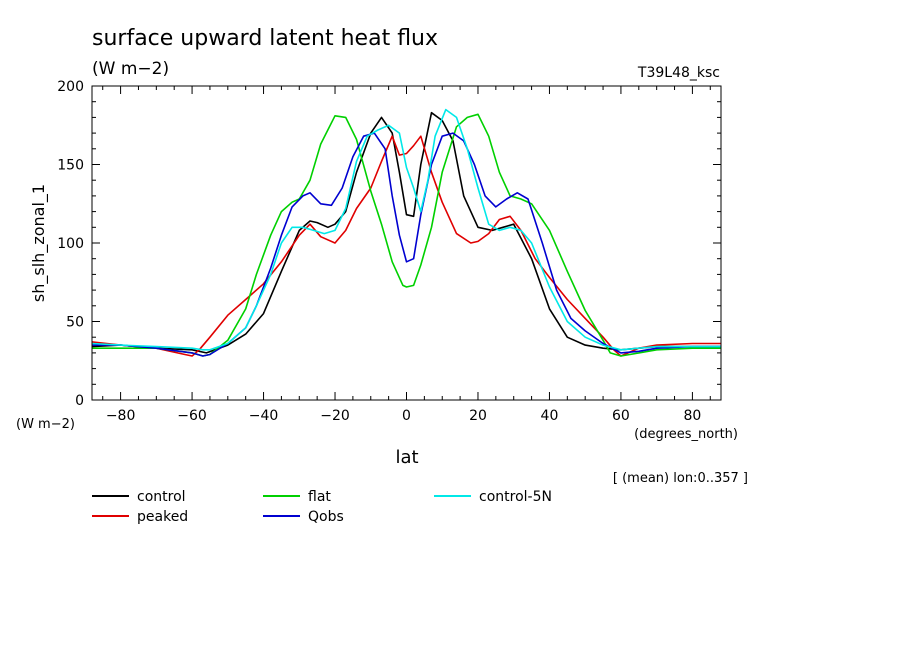  Describe the element at coordinates (678, 73) in the screenshot. I see `chart-right-label: T39L48_ksc` at that location.